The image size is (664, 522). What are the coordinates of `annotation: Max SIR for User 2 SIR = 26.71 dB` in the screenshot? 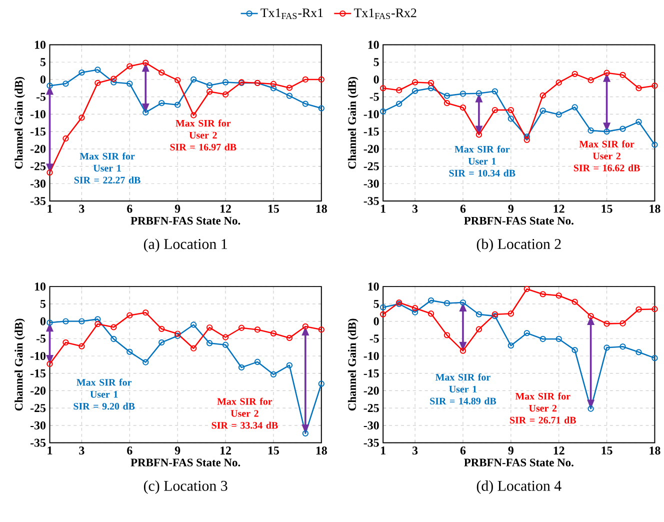 It's located at (543, 408).